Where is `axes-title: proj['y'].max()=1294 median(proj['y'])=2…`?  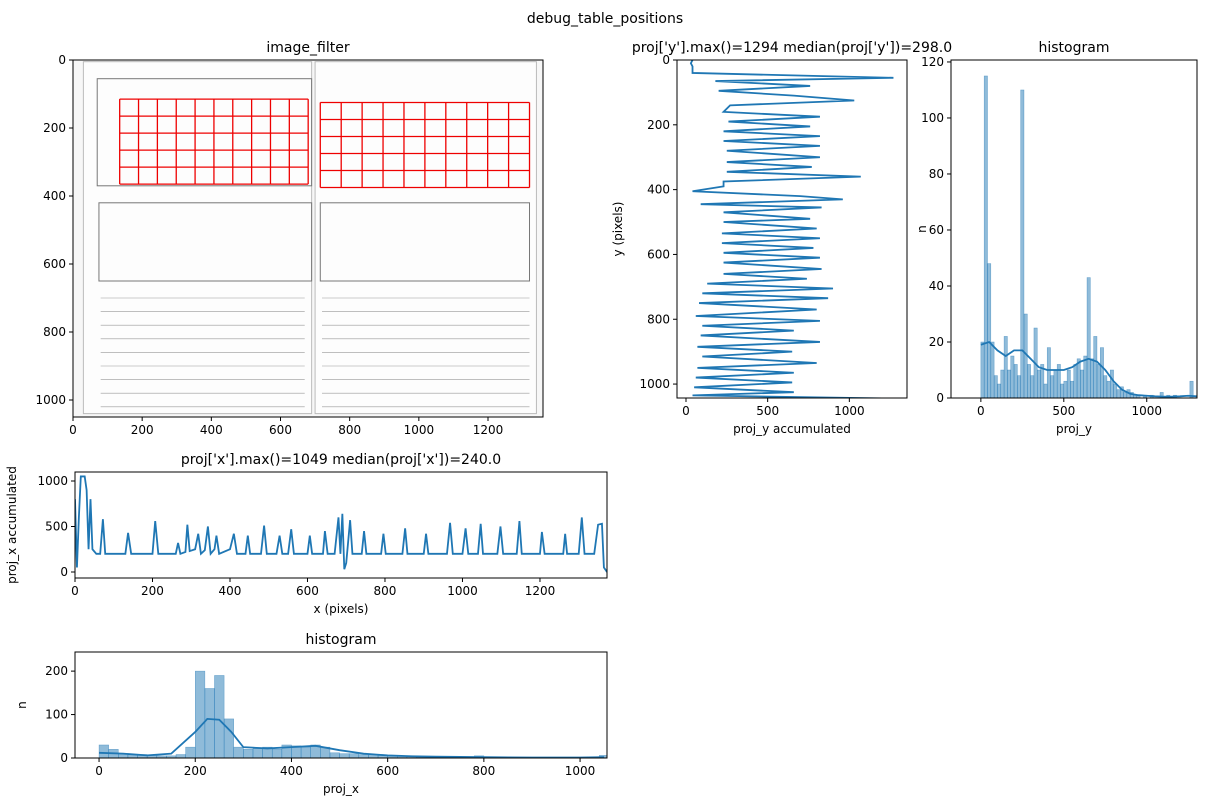 axes-title: proj['y'].max()=1294 median(proj['y'])=2… is located at coordinates (792, 48).